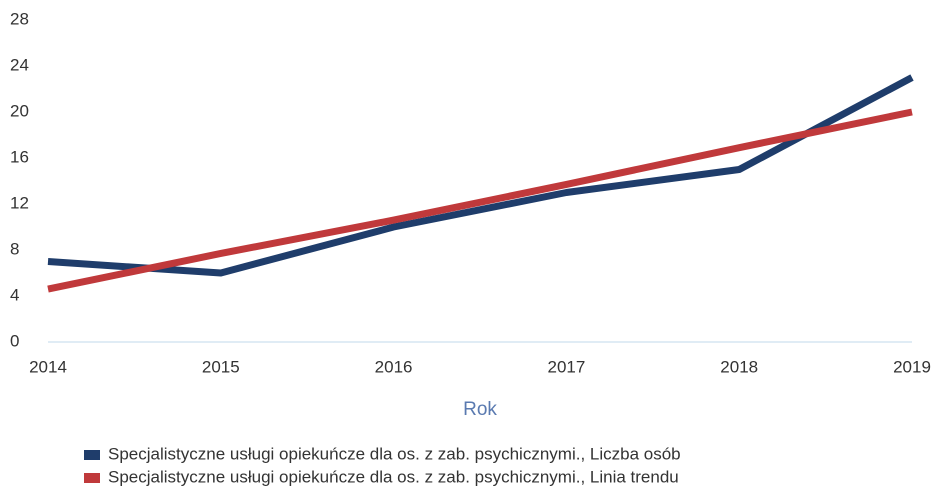  What do you see at coordinates (739, 366) in the screenshot?
I see `x-tick-label: 2018` at bounding box center [739, 366].